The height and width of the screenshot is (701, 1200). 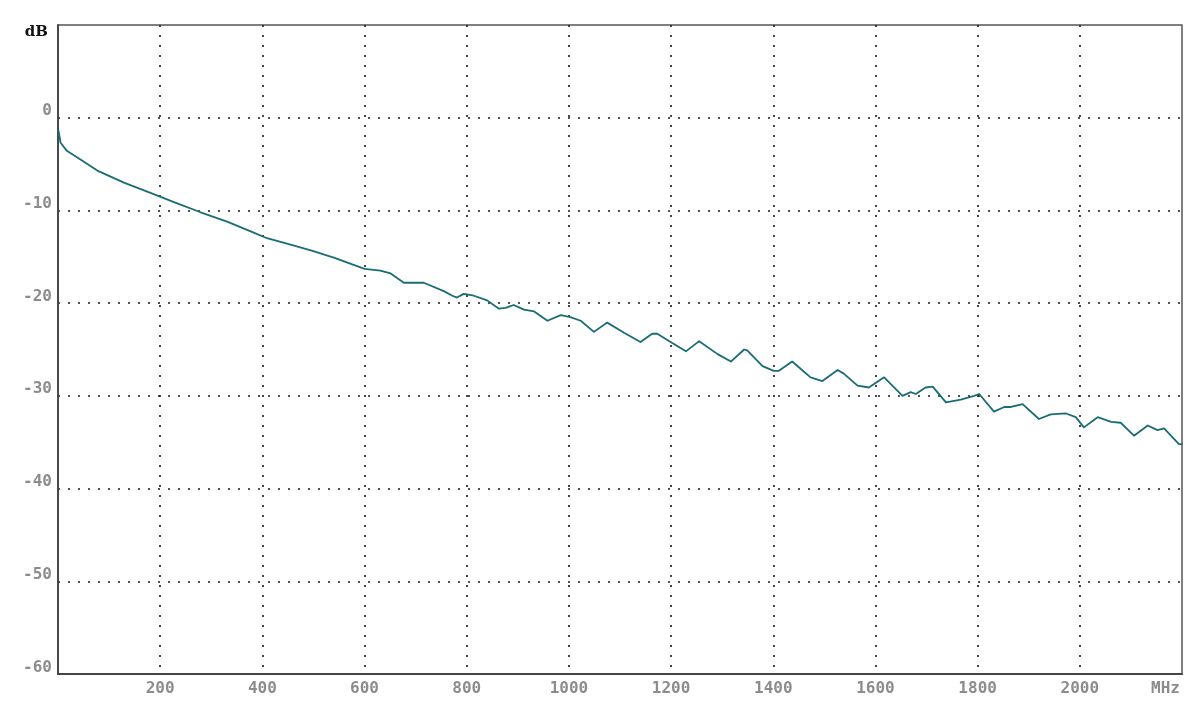 What do you see at coordinates (37, 388) in the screenshot?
I see `y-tick-label: -30` at bounding box center [37, 388].